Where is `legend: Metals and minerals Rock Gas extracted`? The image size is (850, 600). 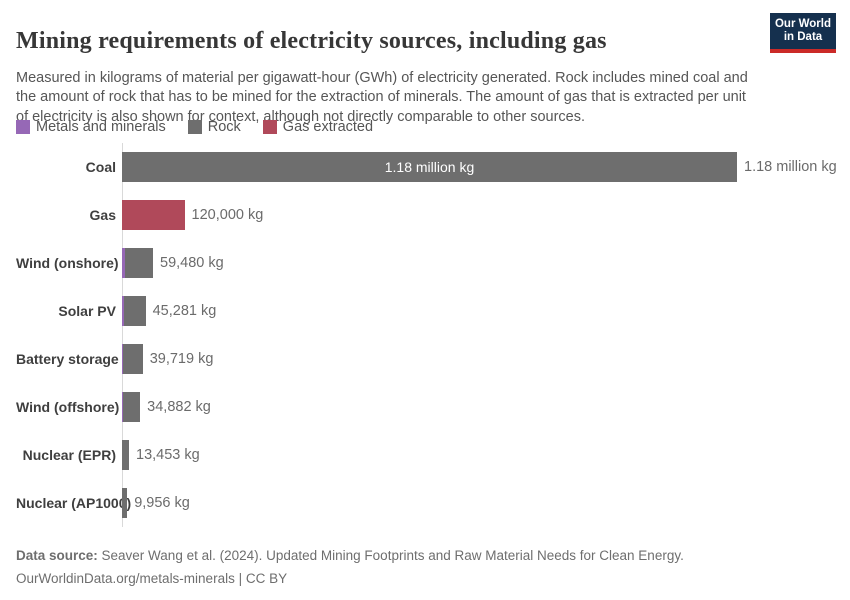 legend: Metals and minerals Rock Gas extracted is located at coordinates (194, 127).